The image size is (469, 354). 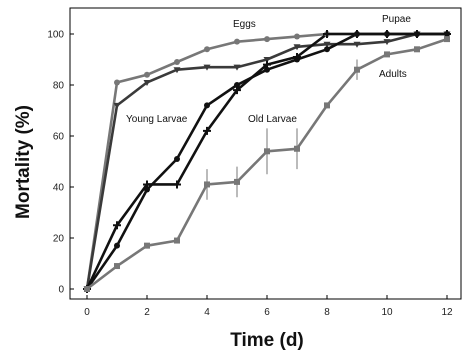 I want to click on x-tick-label: 8, so click(x=327, y=312).